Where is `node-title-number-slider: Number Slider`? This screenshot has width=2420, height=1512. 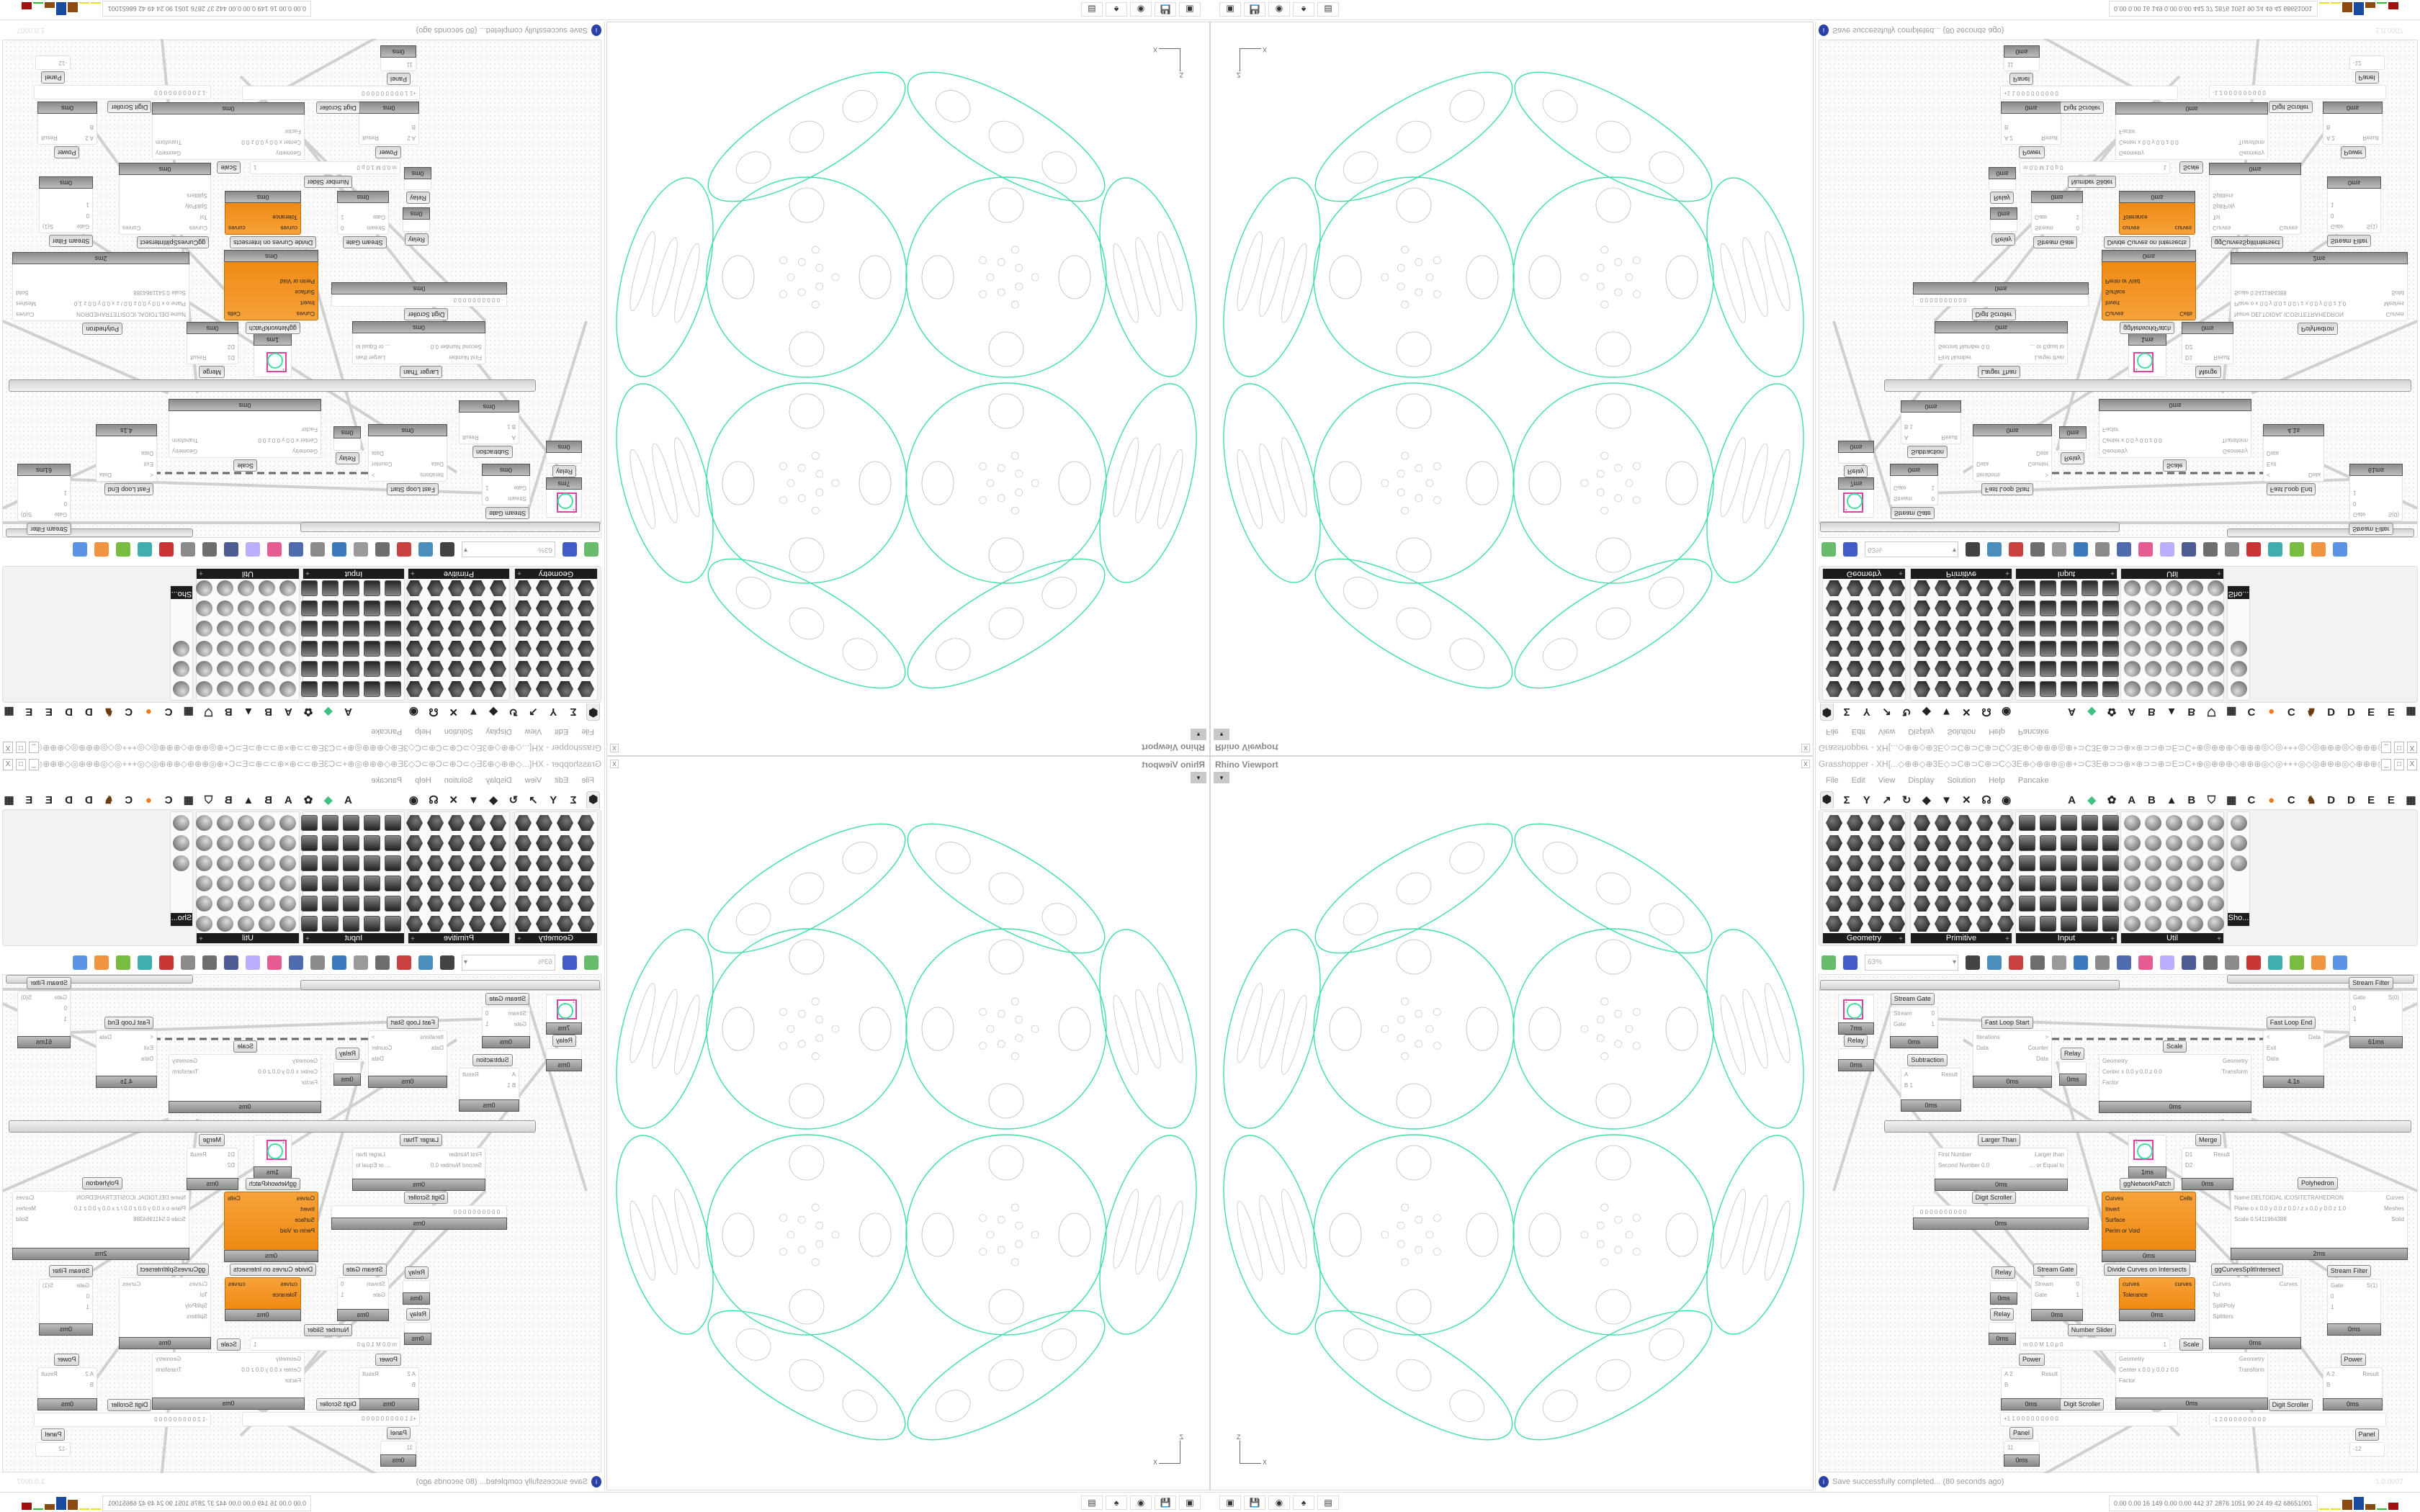 node-title-number-slider: Number Slider is located at coordinates (2092, 1330).